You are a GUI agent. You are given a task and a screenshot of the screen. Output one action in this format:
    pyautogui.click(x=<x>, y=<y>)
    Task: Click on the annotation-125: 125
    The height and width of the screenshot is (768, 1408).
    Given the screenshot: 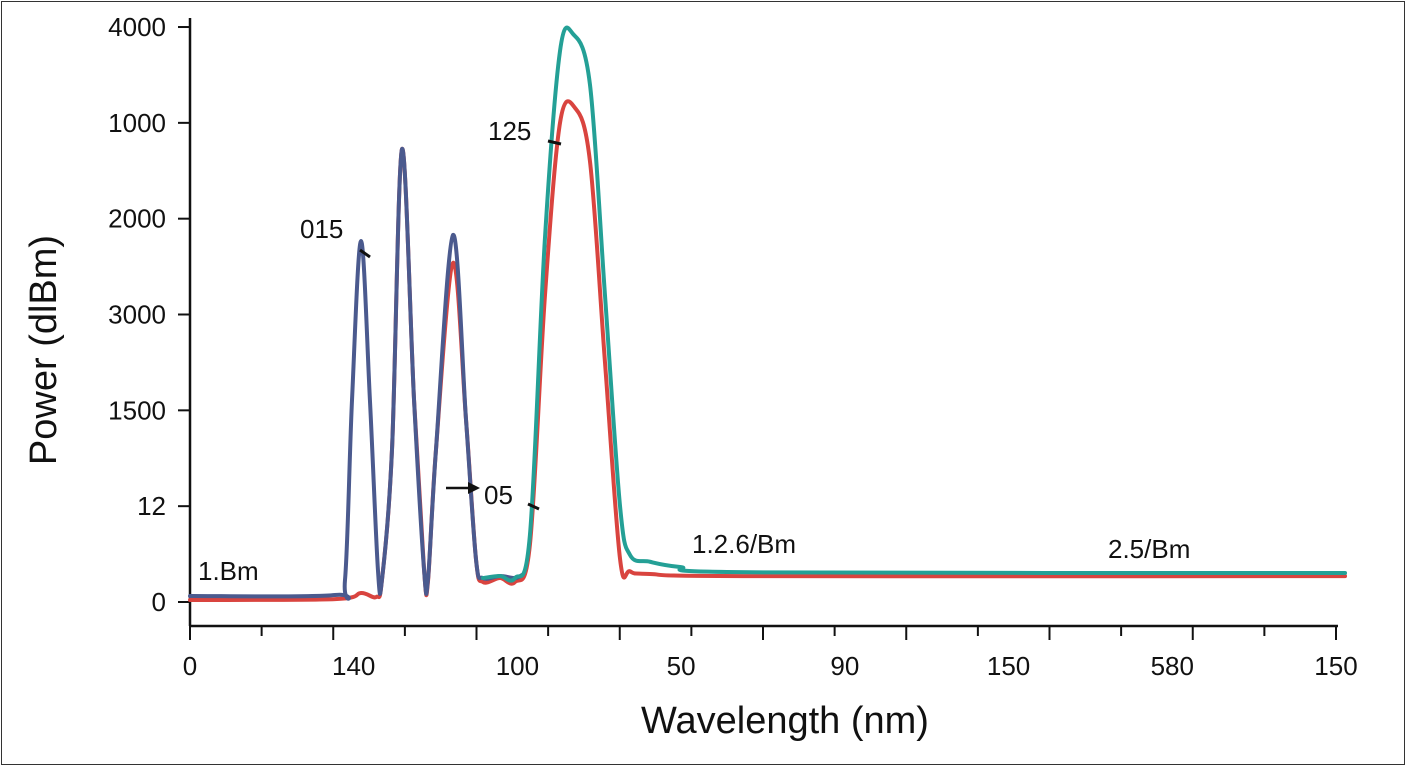 What is the action you would take?
    pyautogui.click(x=509, y=131)
    